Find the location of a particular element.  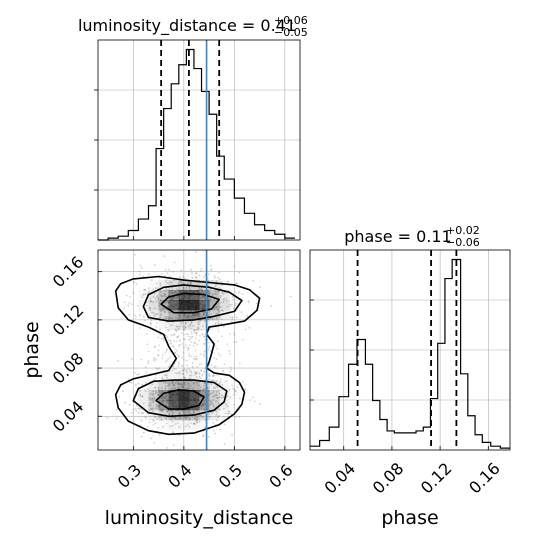

y-axis-title-phase: phase is located at coordinates (32, 349).